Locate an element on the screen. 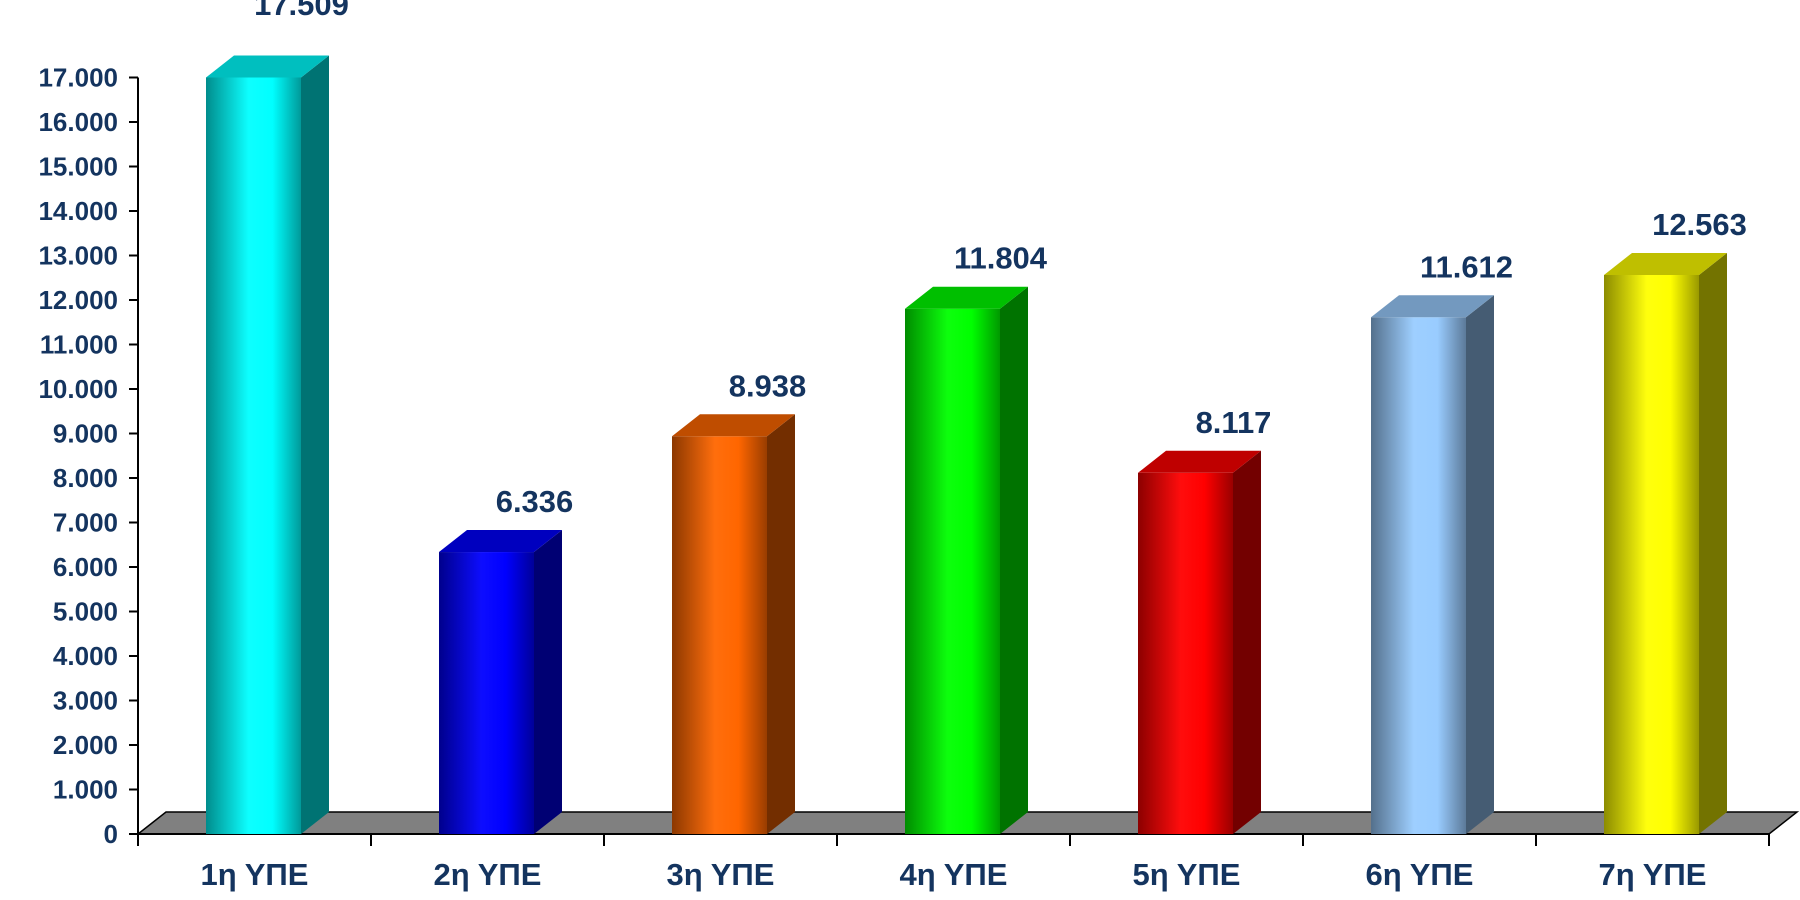 Image resolution: width=1800 pixels, height=900 pixels. bar-value-label: 11.804 is located at coordinates (1001, 258).